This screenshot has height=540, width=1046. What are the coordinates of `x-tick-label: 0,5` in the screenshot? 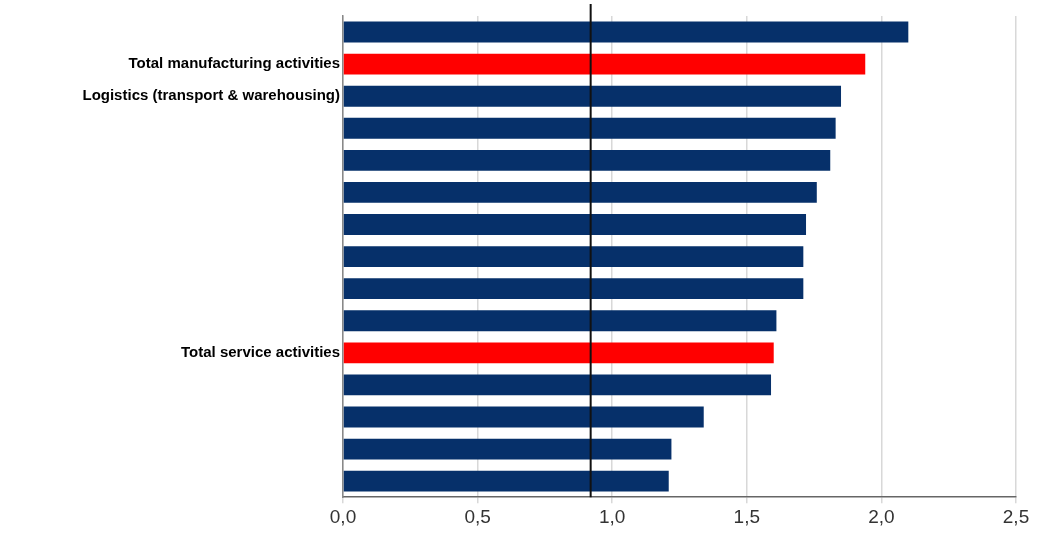 It's located at (477, 516).